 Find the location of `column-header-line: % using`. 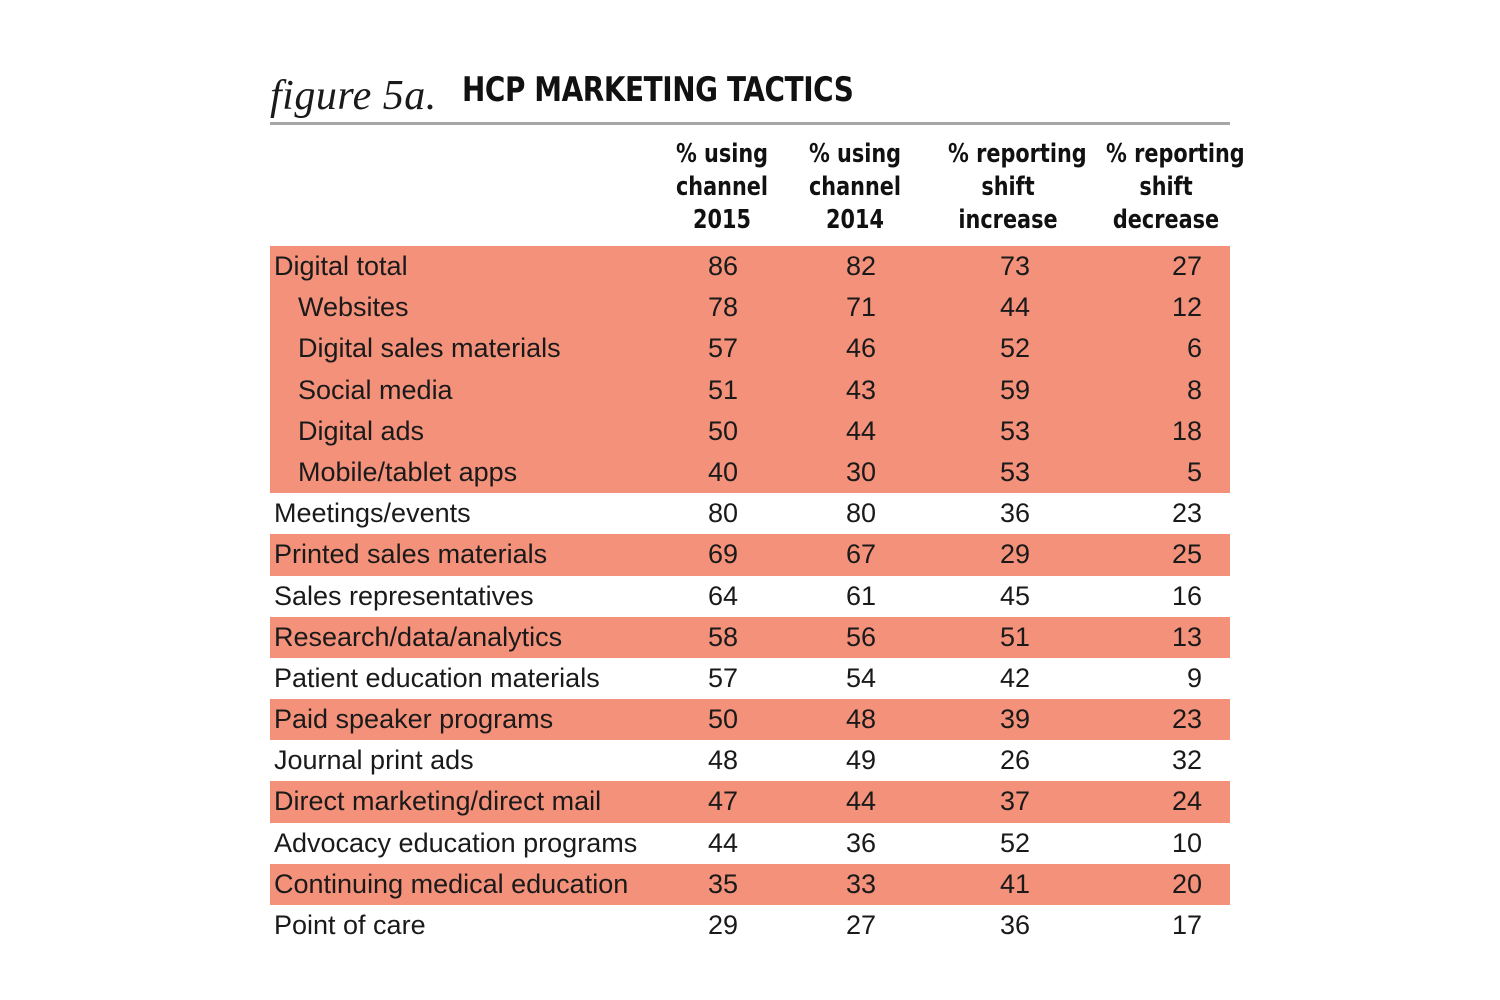

column-header-line: % using is located at coordinates (855, 154).